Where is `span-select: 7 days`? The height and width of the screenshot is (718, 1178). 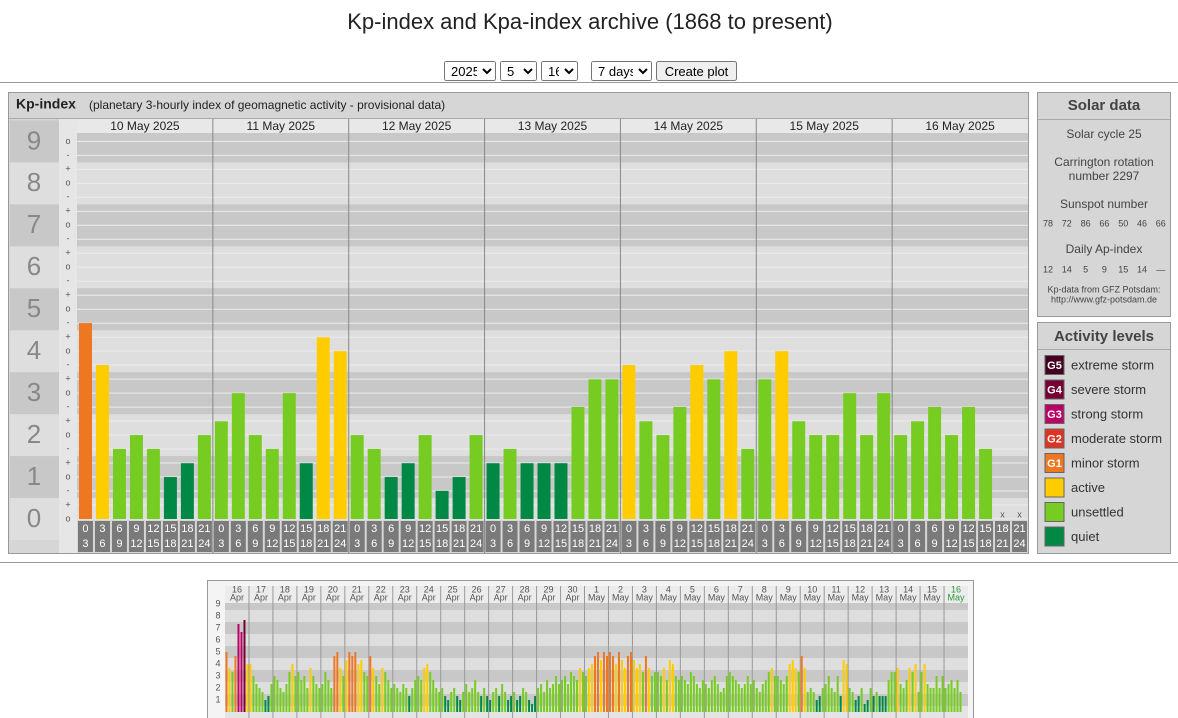
span-select: 7 days is located at coordinates (621, 71).